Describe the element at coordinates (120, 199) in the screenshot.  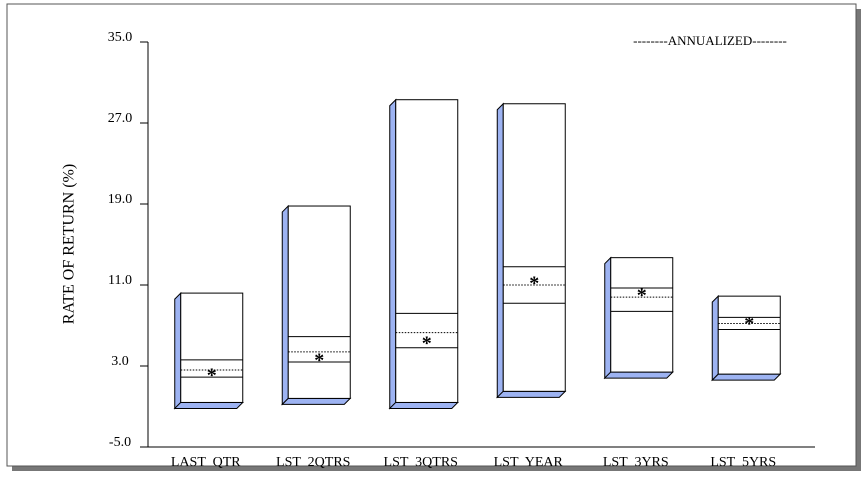
I see `y-tick-label: 19.0` at that location.